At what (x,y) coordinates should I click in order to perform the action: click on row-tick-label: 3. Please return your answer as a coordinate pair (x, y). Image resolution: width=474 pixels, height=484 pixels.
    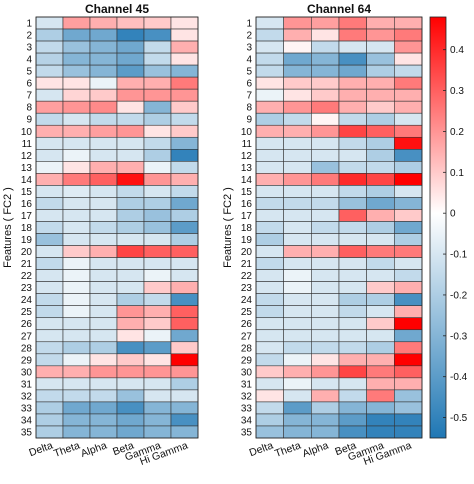
    Looking at the image, I should click on (249, 48).